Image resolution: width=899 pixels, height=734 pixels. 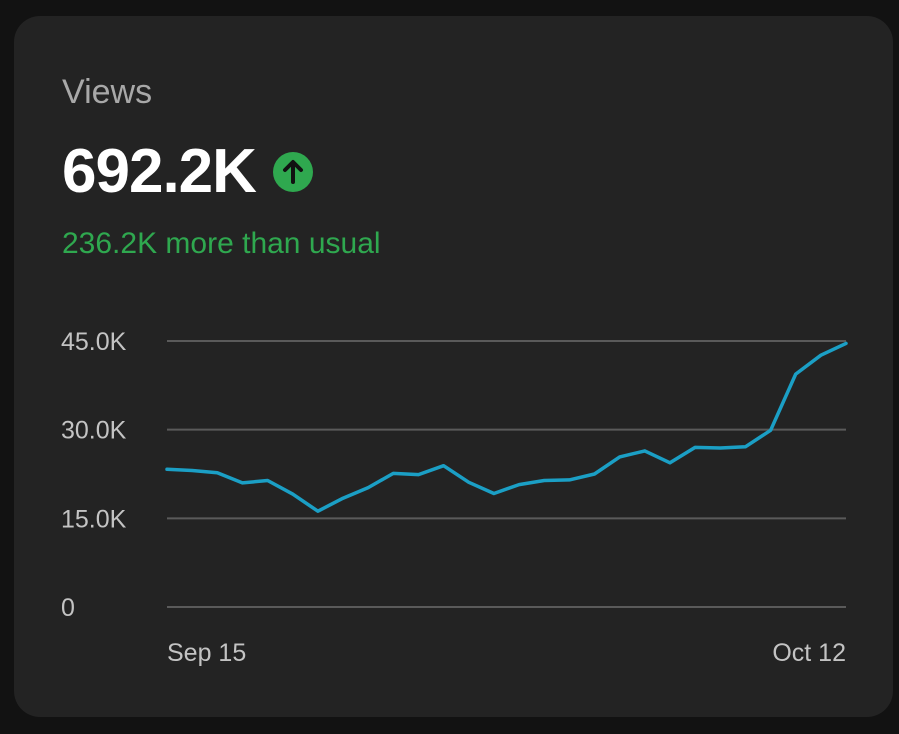 I want to click on x-tick-label-start: Sep 15, so click(x=206, y=653).